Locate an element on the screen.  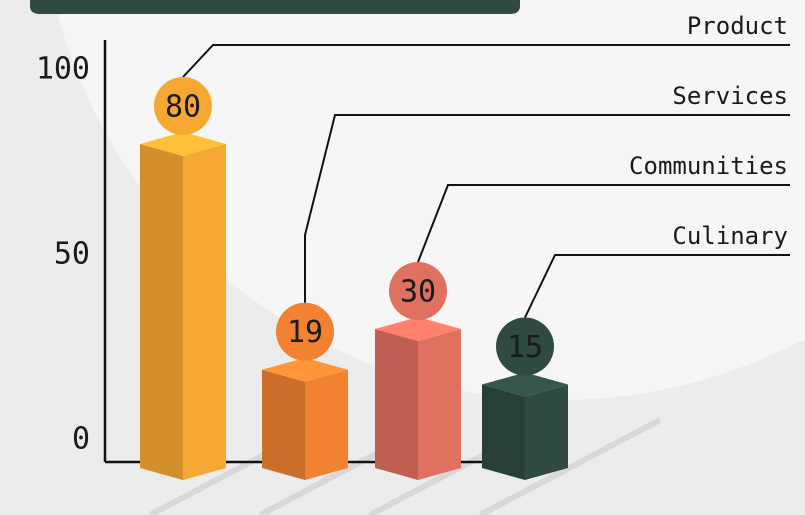
category-label: Product is located at coordinates (737, 26).